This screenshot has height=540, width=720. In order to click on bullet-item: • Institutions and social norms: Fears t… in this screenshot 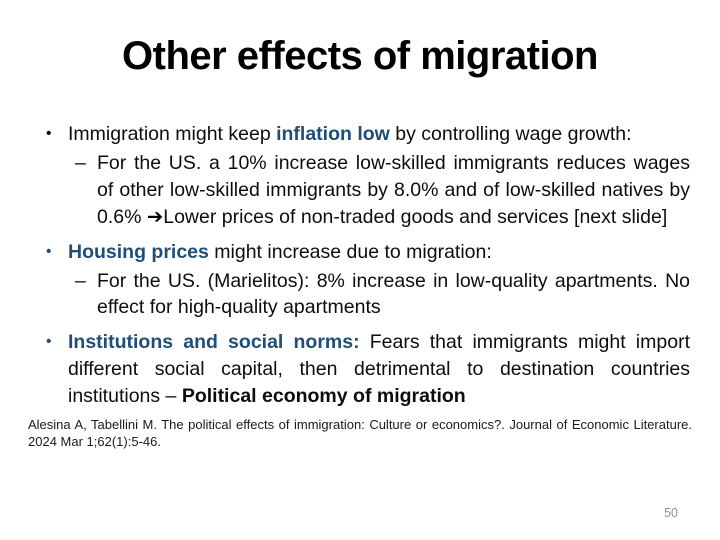, I will do `click(365, 369)`.